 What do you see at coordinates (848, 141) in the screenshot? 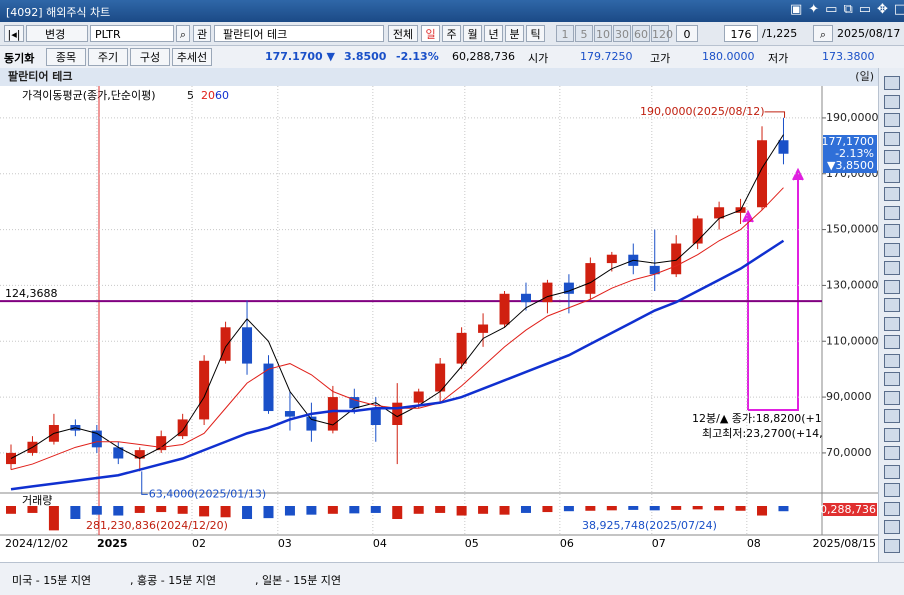
I see `last-price-text: 177,1700` at bounding box center [848, 141].